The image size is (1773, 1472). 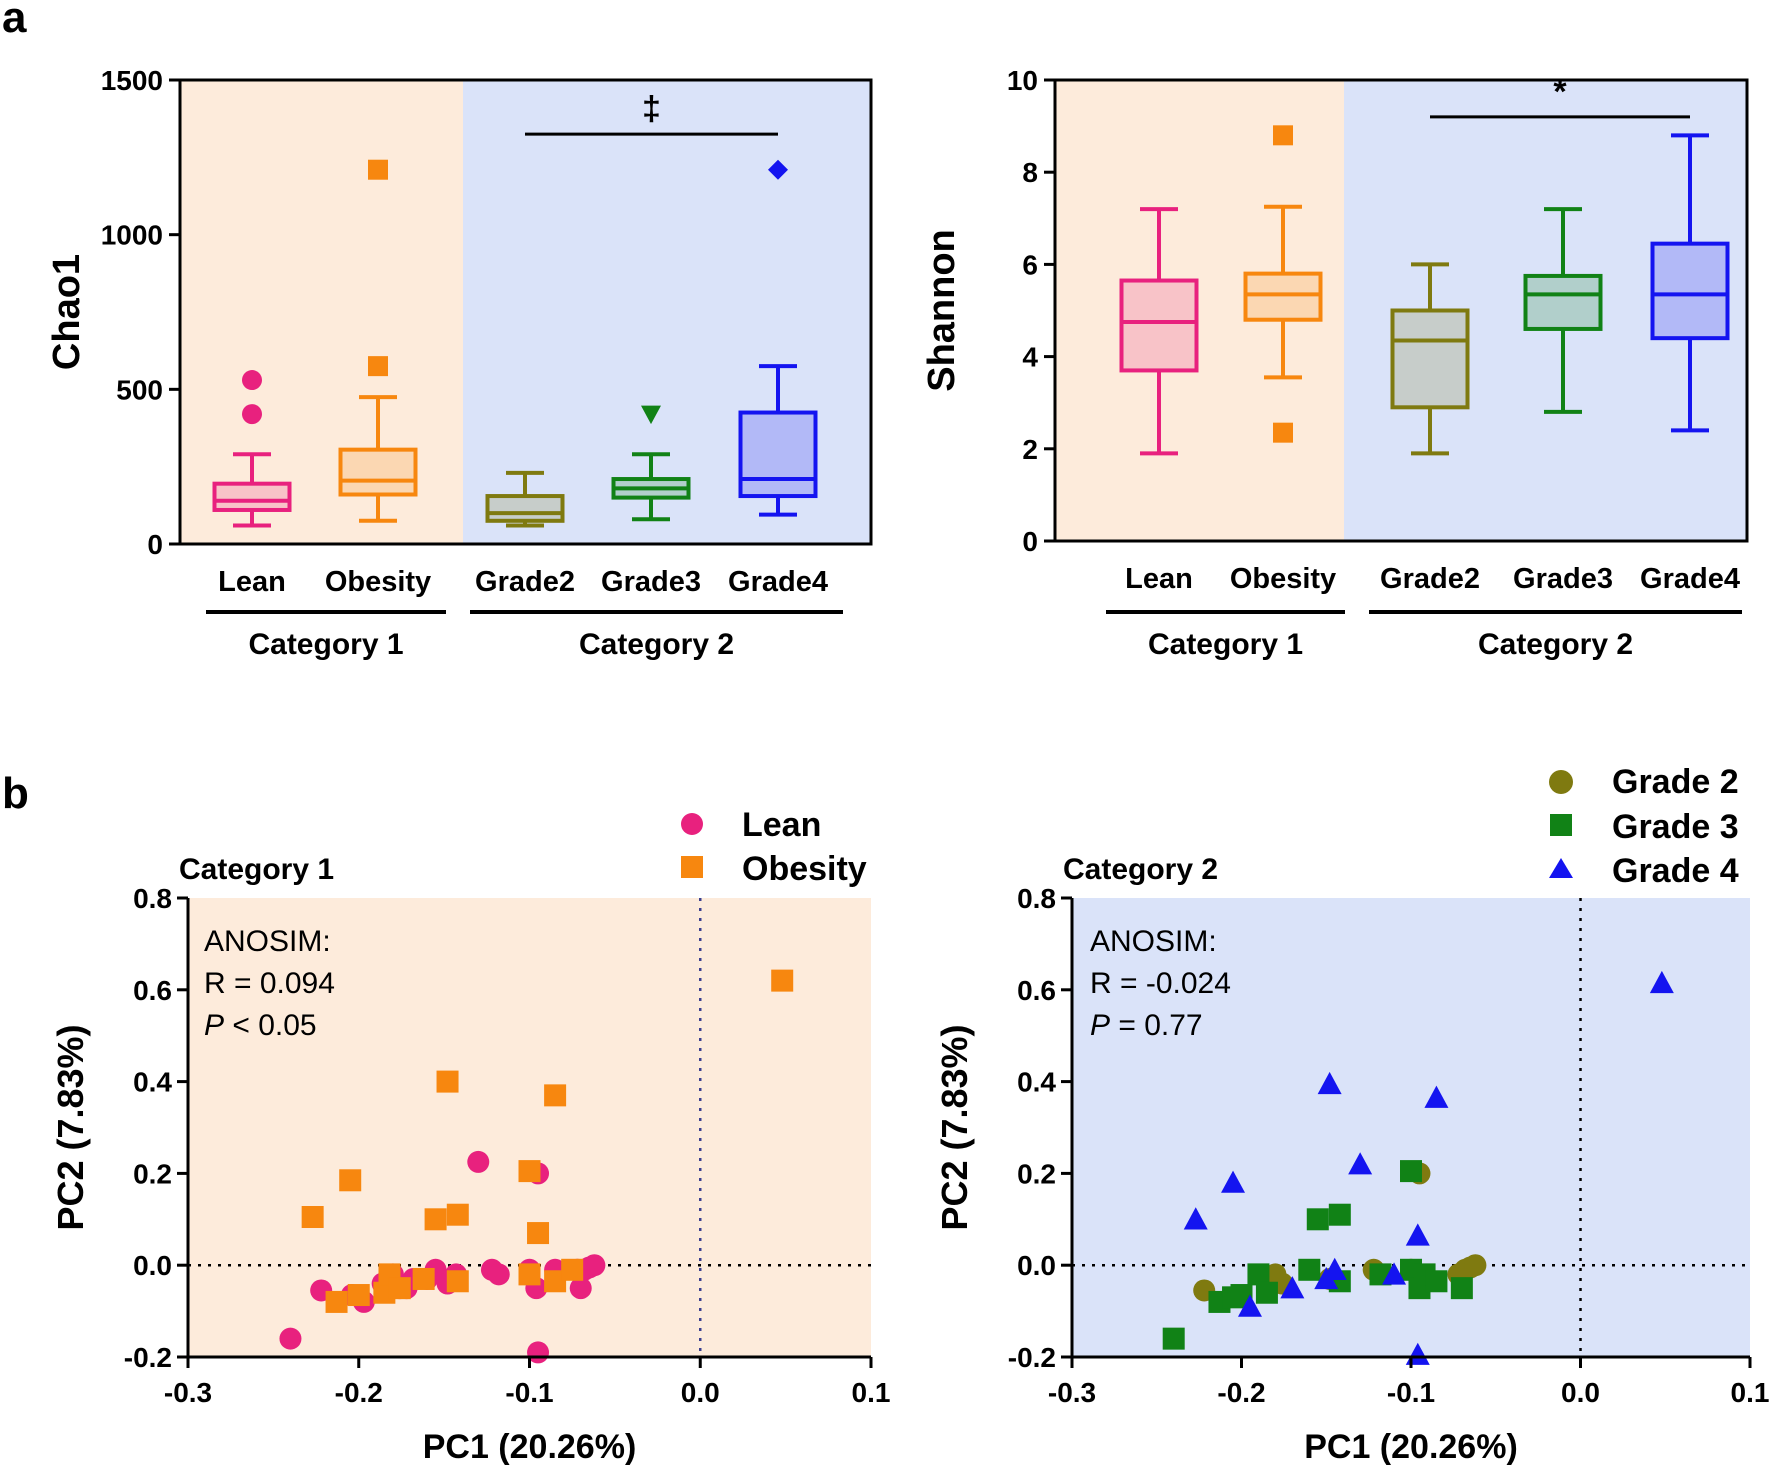 What do you see at coordinates (651, 109) in the screenshot?
I see `significance-symbol: ‡` at bounding box center [651, 109].